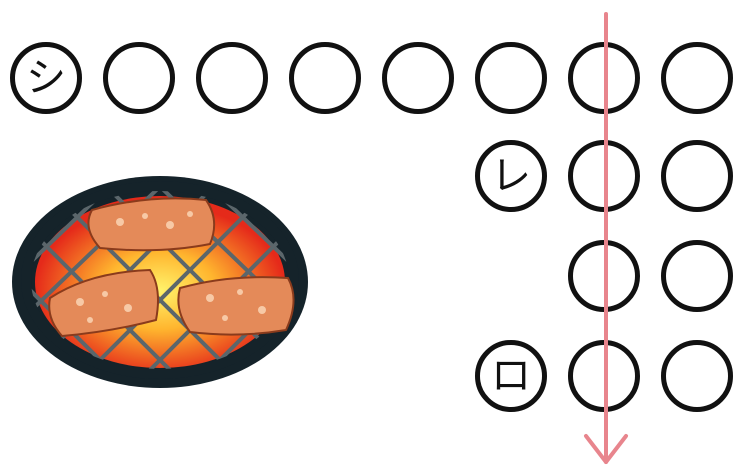 This screenshot has width=752, height=474. I want to click on cell-r2-c8, so click(697, 176).